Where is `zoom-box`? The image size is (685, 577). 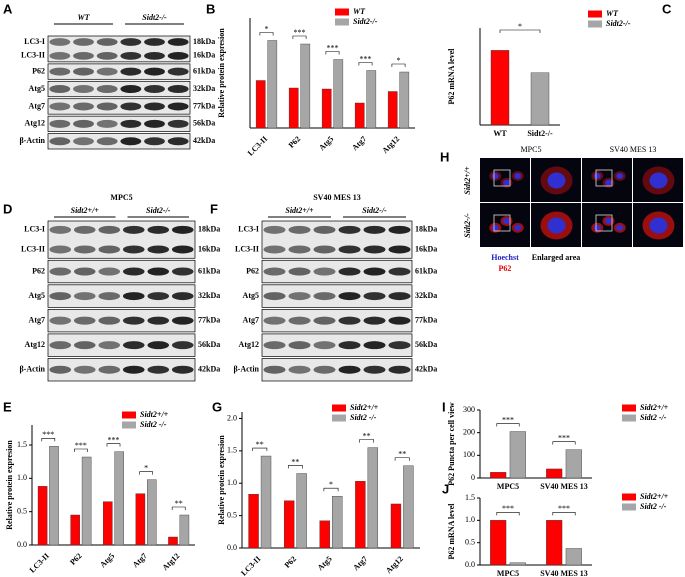
zoom-box is located at coordinates (502, 178).